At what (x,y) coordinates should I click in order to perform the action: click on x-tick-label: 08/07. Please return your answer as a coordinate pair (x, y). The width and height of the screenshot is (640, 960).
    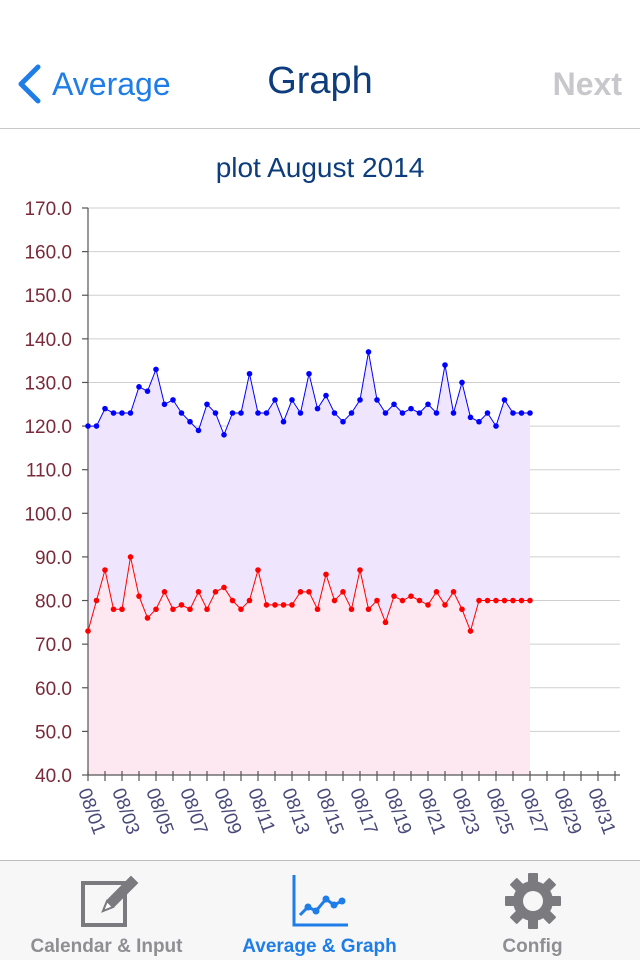
    Looking at the image, I should click on (193, 812).